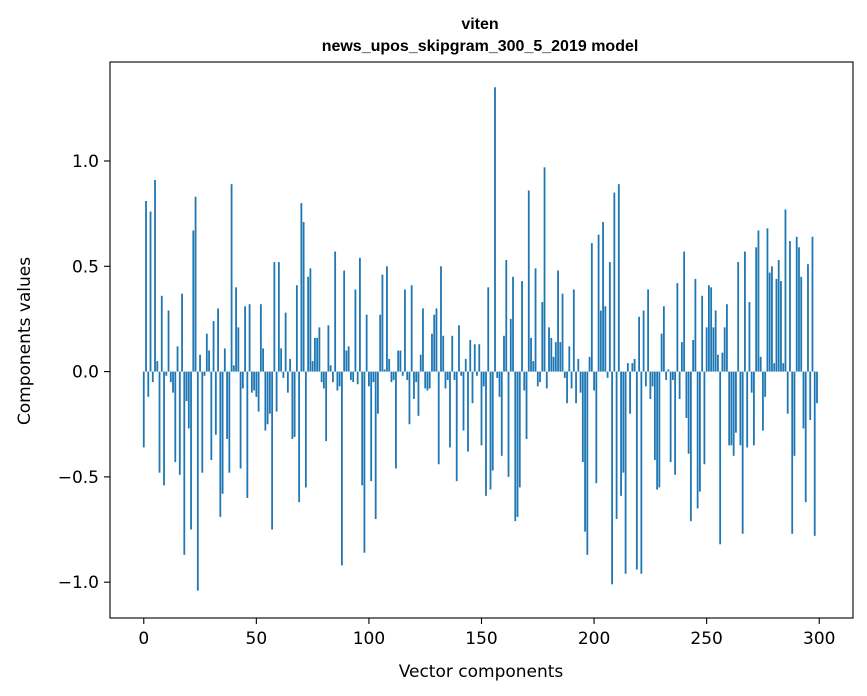 This screenshot has width=867, height=696. What do you see at coordinates (25, 341) in the screenshot?
I see `y-axis-label: Components values` at bounding box center [25, 341].